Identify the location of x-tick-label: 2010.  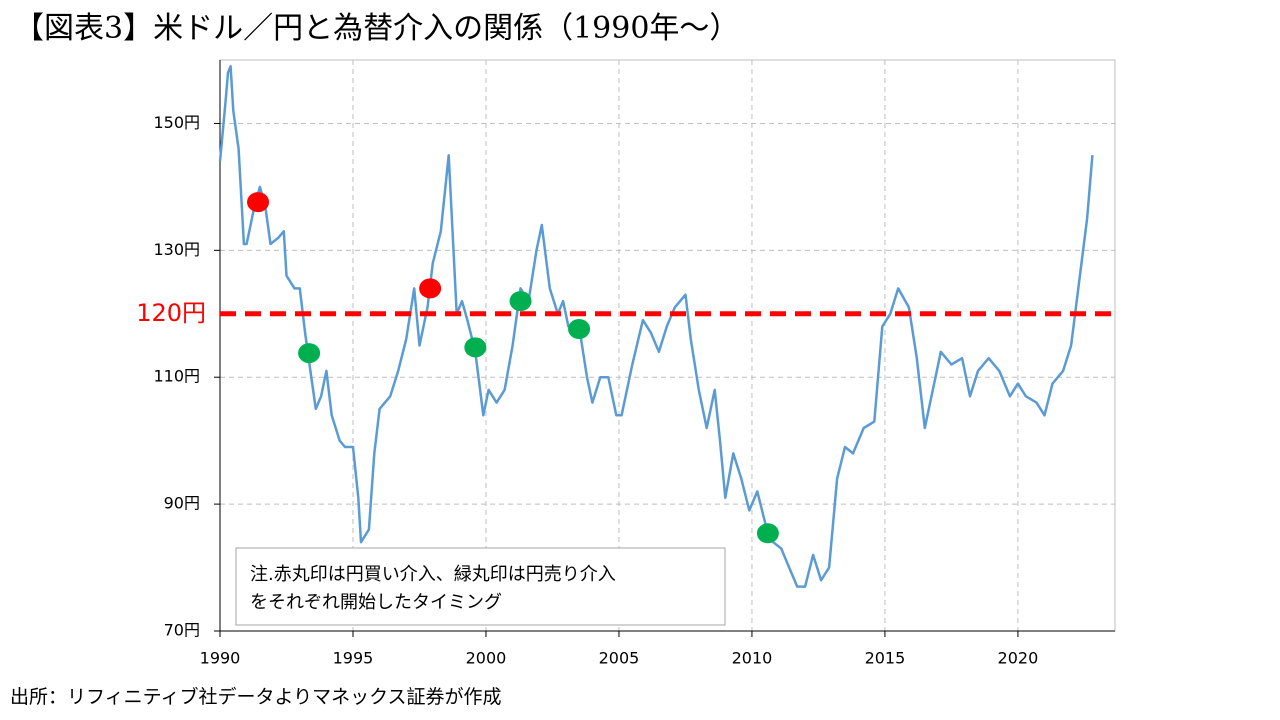
(752, 658).